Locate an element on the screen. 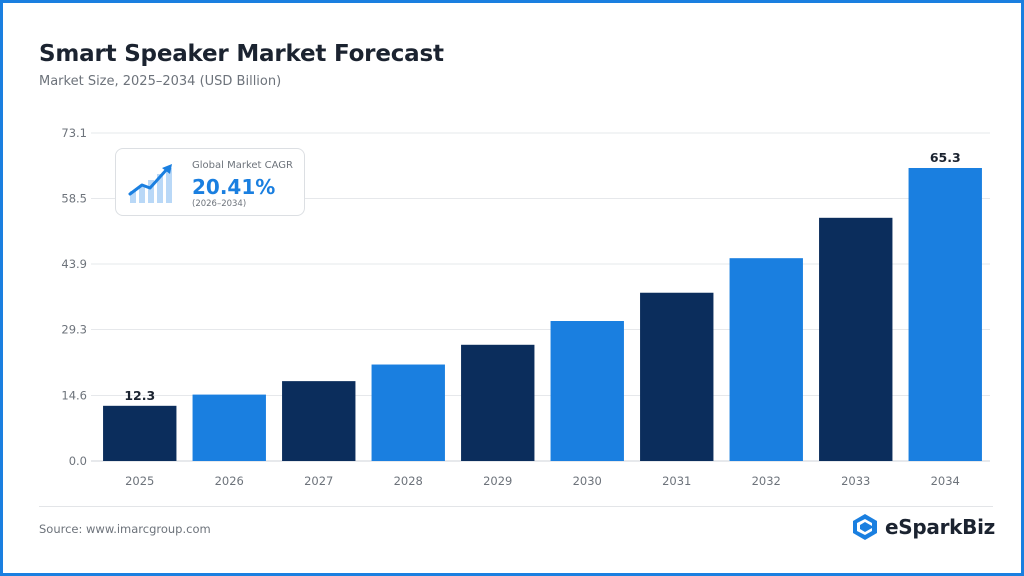 Image resolution: width=1024 pixels, height=576 pixels. x-tick-label: 2031 is located at coordinates (676, 481).